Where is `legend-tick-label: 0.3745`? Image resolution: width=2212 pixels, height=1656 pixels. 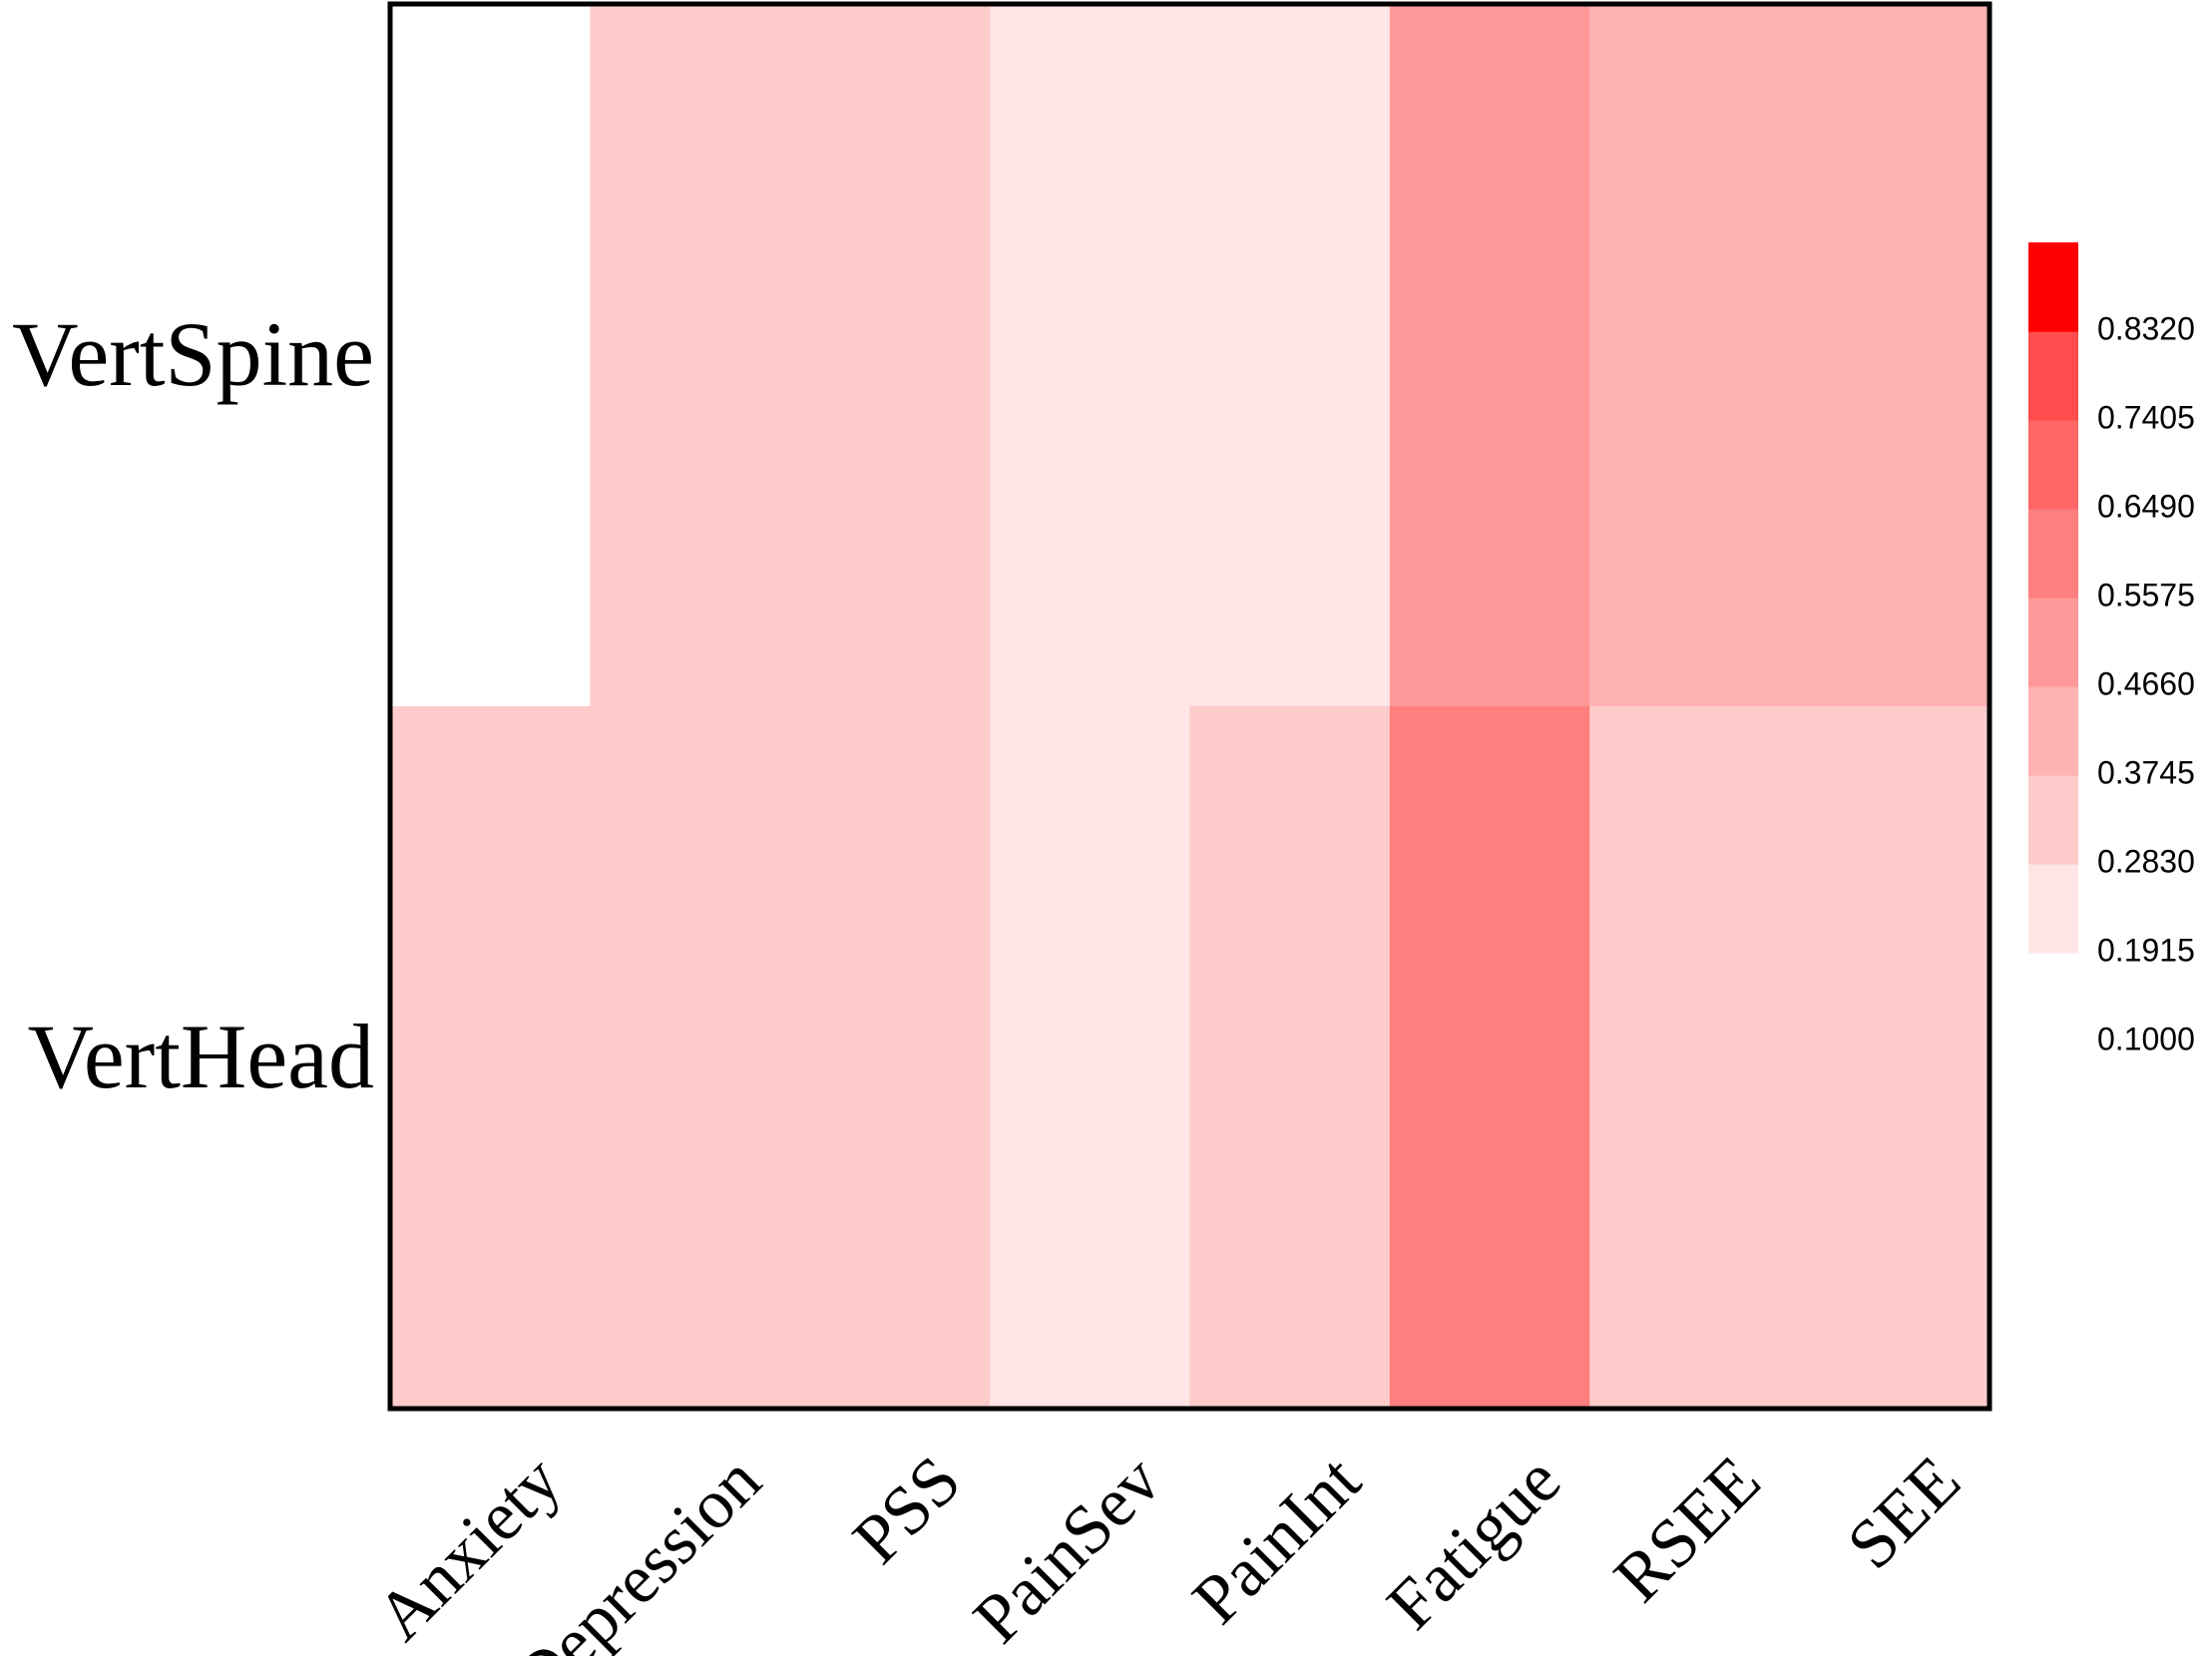
legend-tick-label: 0.3745 is located at coordinates (2146, 772).